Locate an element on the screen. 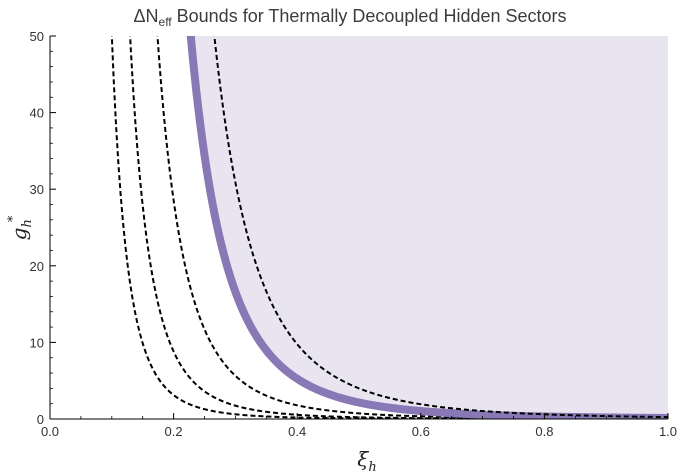  x-axis-label-base: ξ is located at coordinates (363, 459).